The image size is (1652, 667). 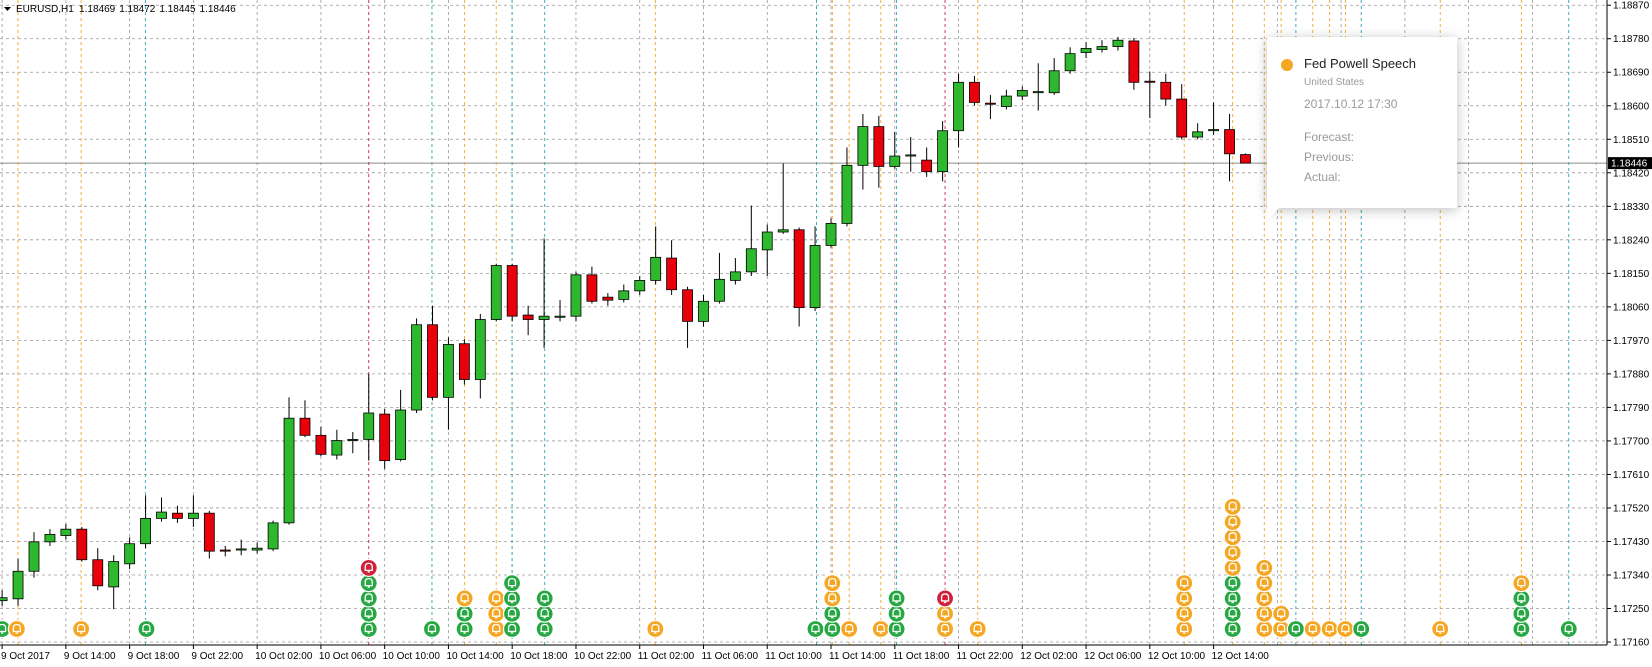 I want to click on y-tick-label: 1.17160, so click(x=1631, y=643).